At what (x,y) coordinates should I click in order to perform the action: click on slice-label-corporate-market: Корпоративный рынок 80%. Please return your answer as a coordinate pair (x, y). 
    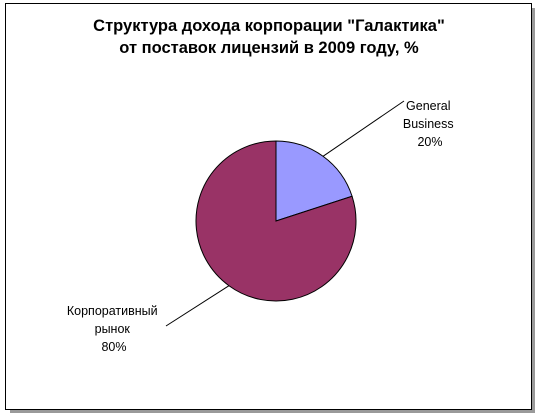
    Looking at the image, I should click on (114, 329).